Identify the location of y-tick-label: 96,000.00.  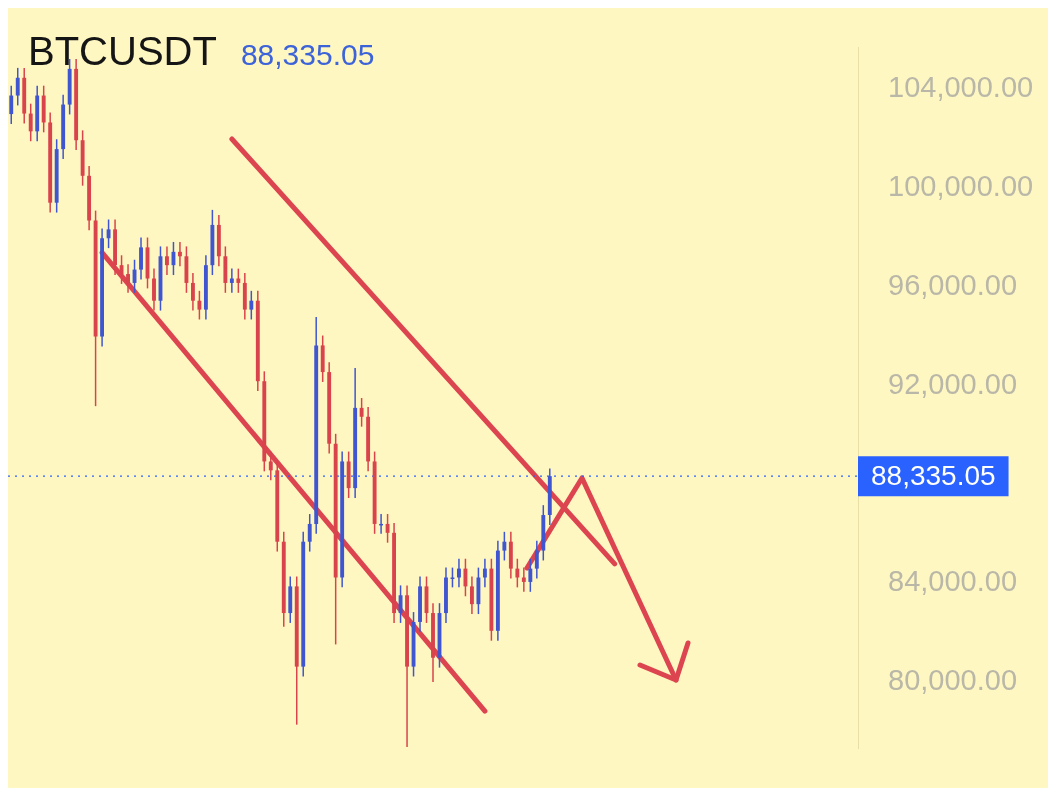
(953, 284).